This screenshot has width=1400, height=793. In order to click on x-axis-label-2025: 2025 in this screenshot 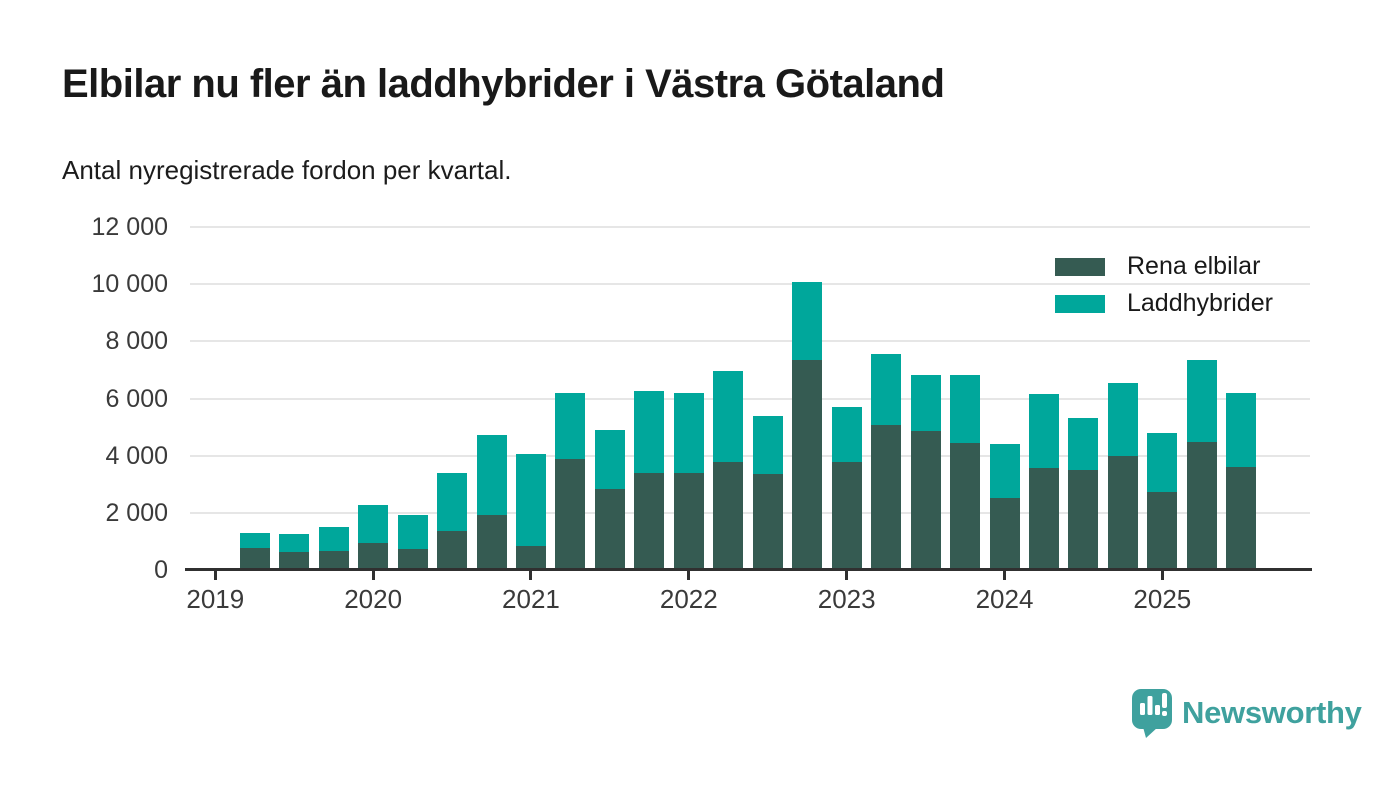, I will do `click(1162, 599)`.